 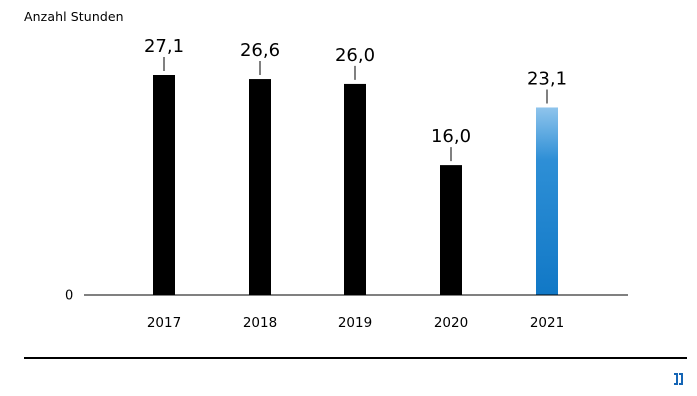 What do you see at coordinates (451, 136) in the screenshot?
I see `value-label-2020: 16,0` at bounding box center [451, 136].